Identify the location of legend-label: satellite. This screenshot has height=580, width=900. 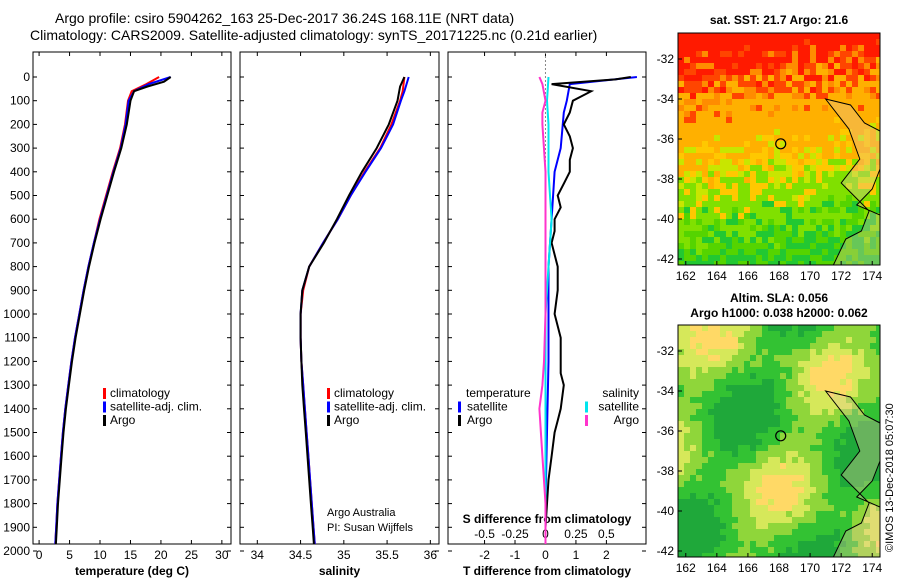
(618, 407).